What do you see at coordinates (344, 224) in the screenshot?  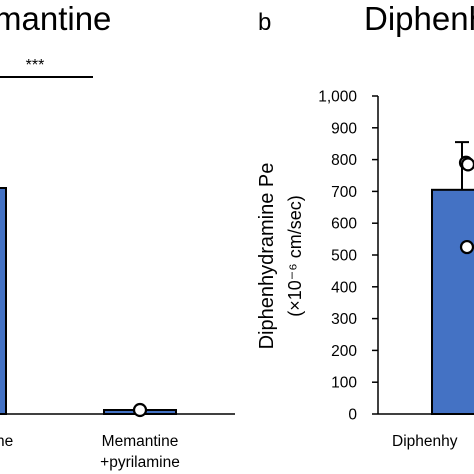 I see `y-tick-label: 600` at bounding box center [344, 224].